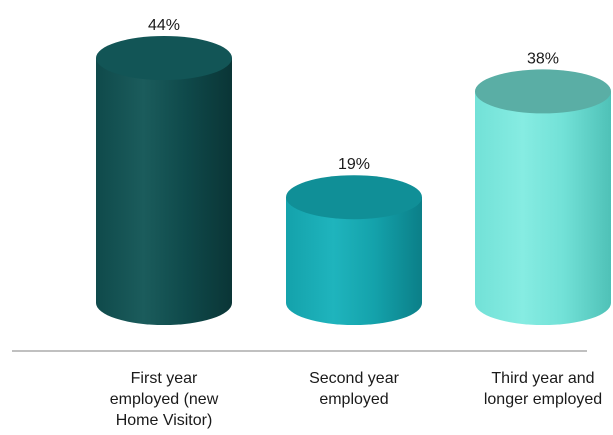 This screenshot has width=613, height=435. Describe the element at coordinates (164, 399) in the screenshot. I see `tick-label: First year employed (new Home Visitor)` at that location.